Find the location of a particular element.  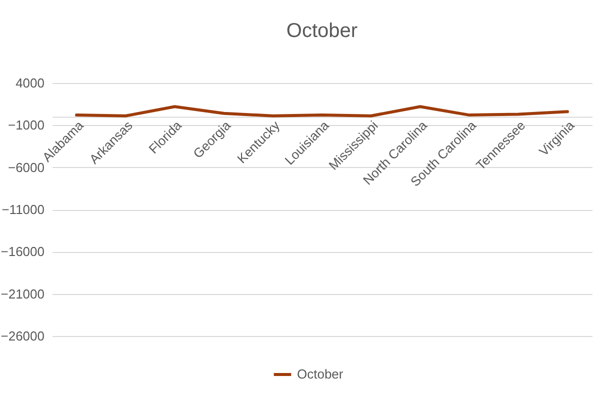

y-tick-label: 4000 is located at coordinates (30, 83).